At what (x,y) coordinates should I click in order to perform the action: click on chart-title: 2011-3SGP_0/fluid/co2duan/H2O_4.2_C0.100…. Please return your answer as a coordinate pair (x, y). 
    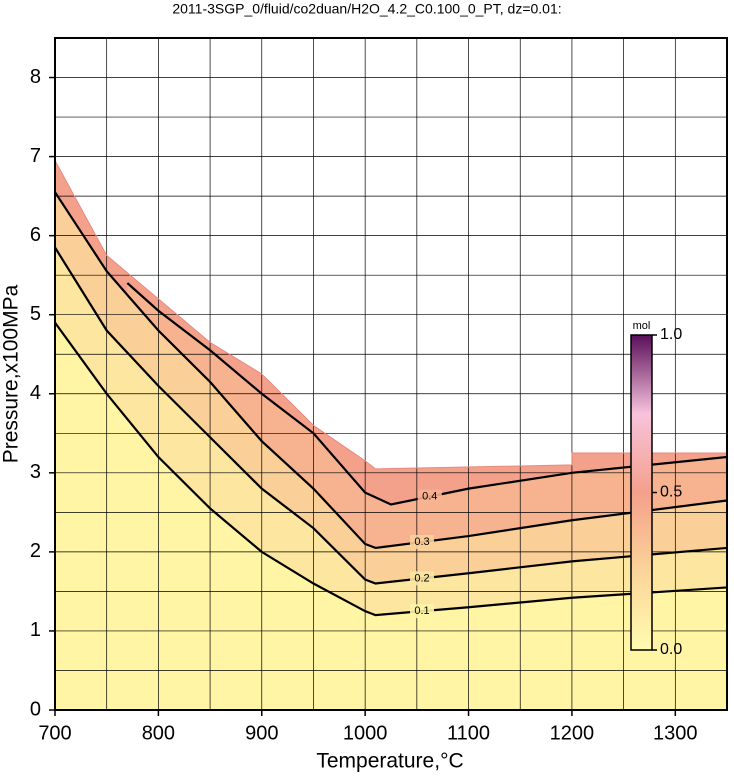
    Looking at the image, I should click on (366, 9).